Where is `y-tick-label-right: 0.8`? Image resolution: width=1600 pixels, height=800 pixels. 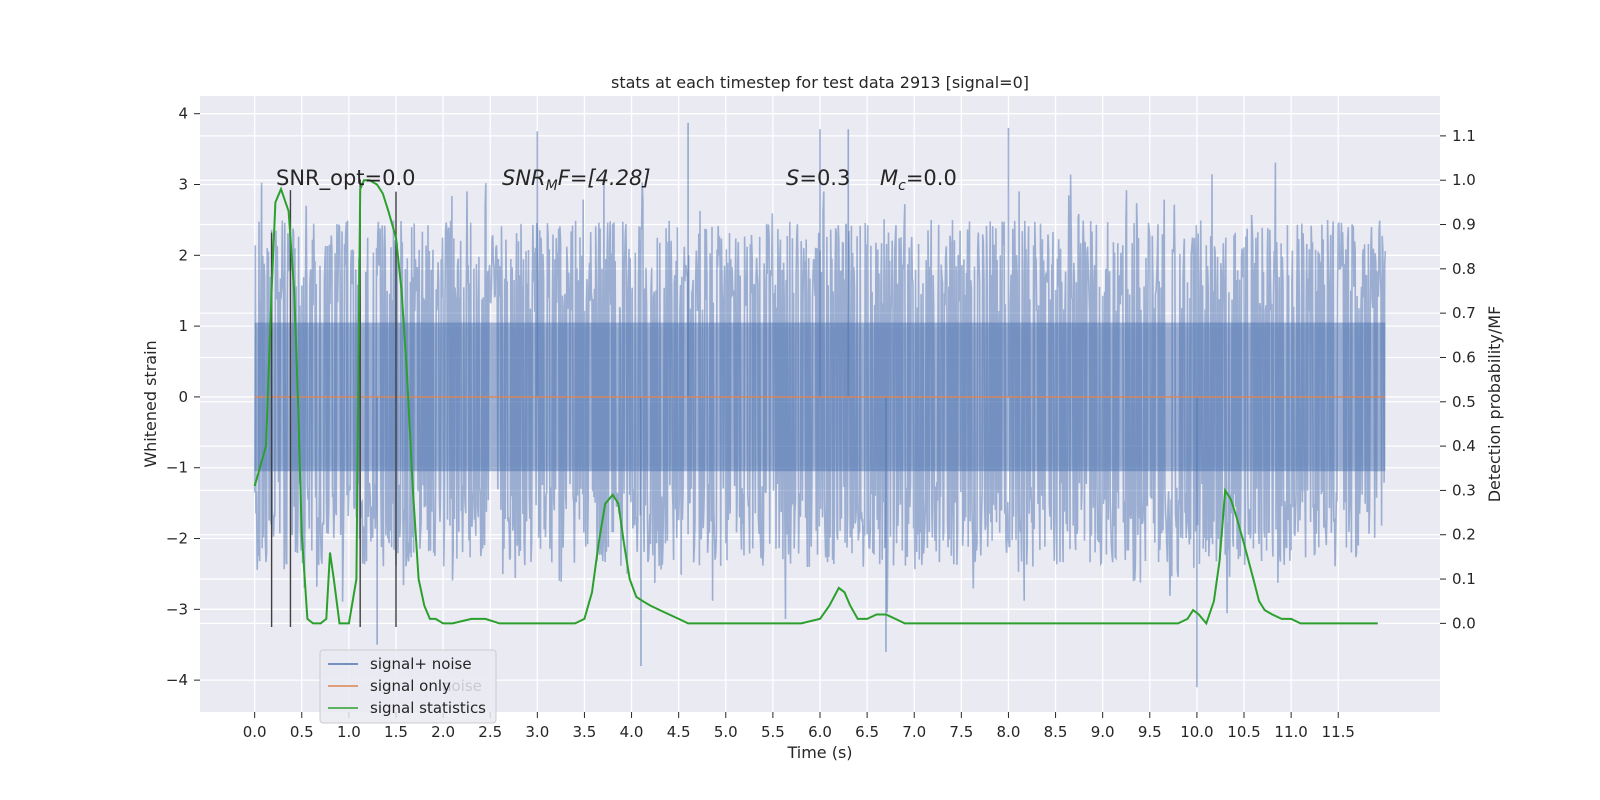
y-tick-label-right: 0.8 is located at coordinates (1464, 269).